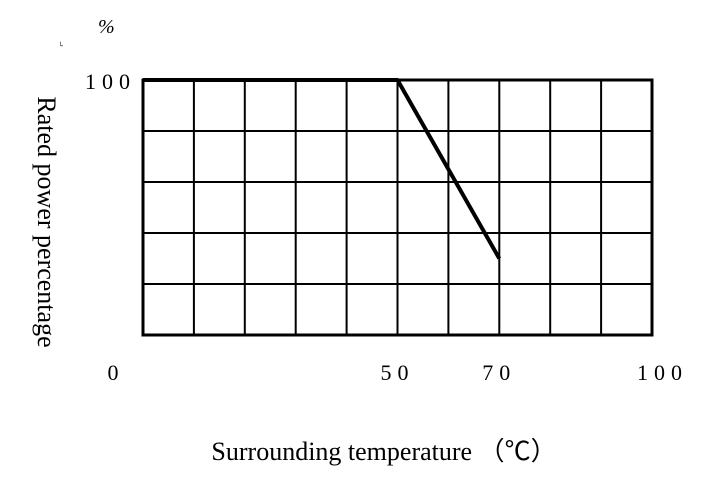  Describe the element at coordinates (383, 451) in the screenshot. I see `x-axis-label: Surrounding temperature （℃）` at that location.